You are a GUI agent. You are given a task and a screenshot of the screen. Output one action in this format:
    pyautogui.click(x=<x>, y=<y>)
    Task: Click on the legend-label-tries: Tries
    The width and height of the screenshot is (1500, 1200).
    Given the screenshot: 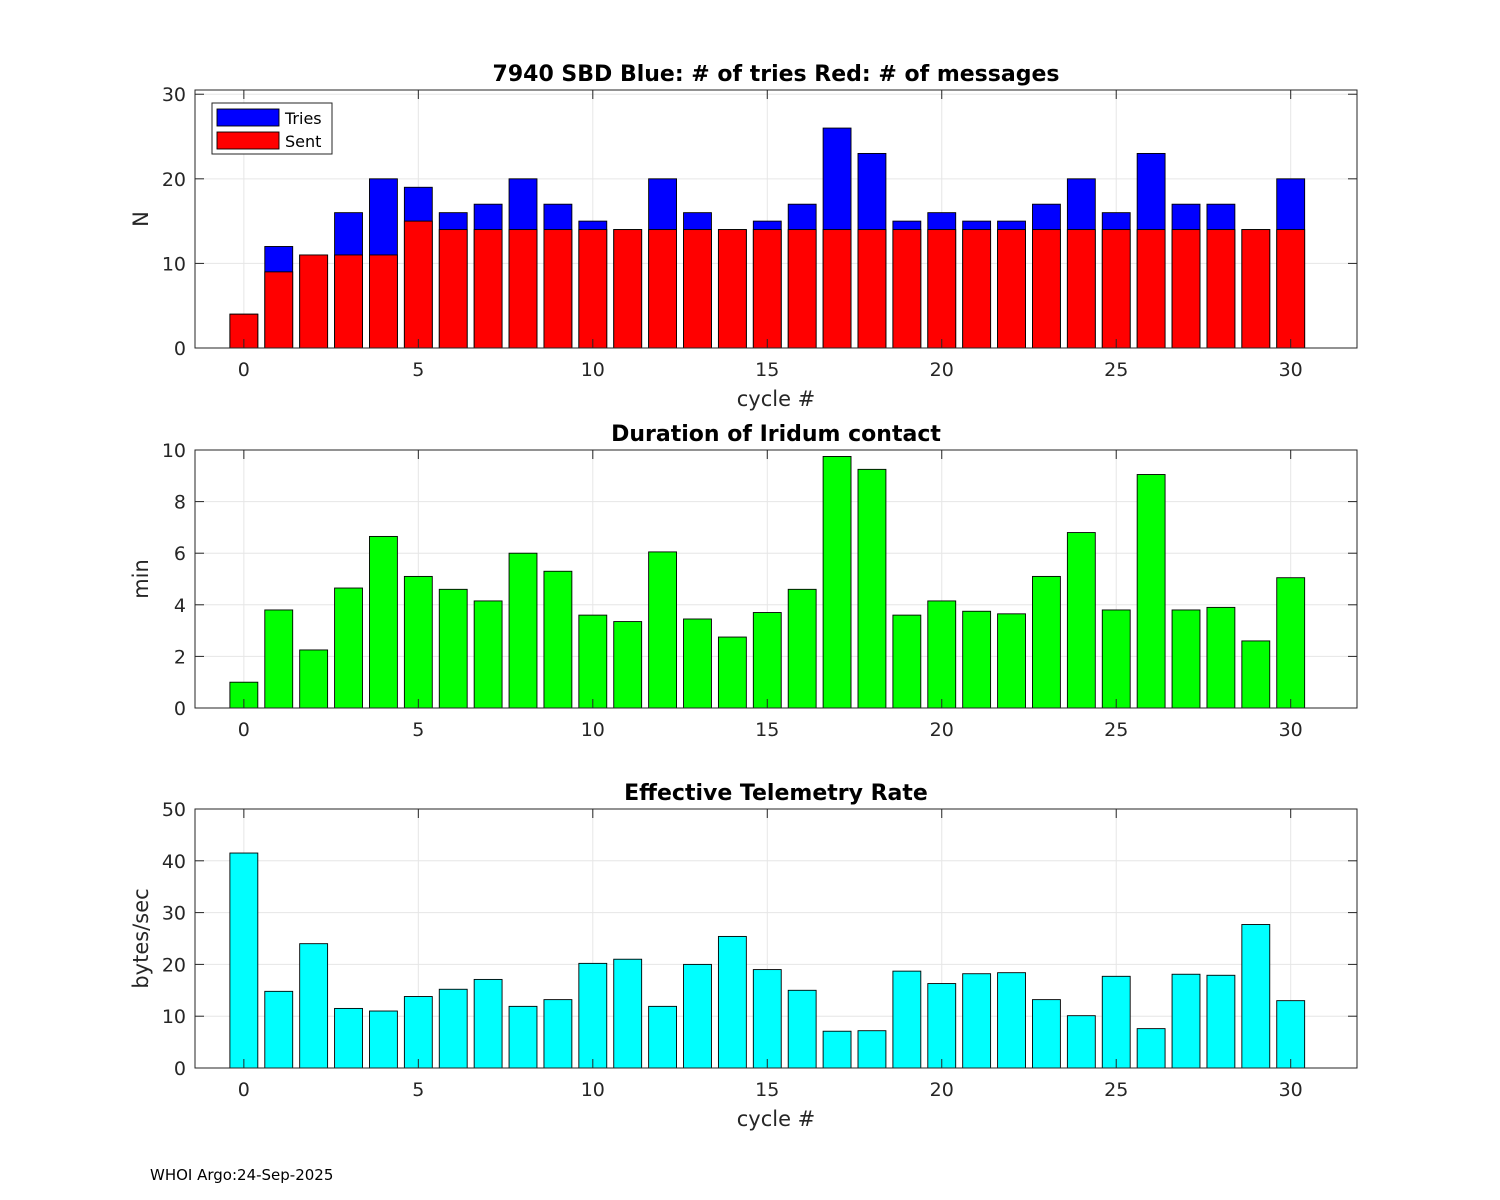 What is the action you would take?
    pyautogui.click(x=303, y=118)
    